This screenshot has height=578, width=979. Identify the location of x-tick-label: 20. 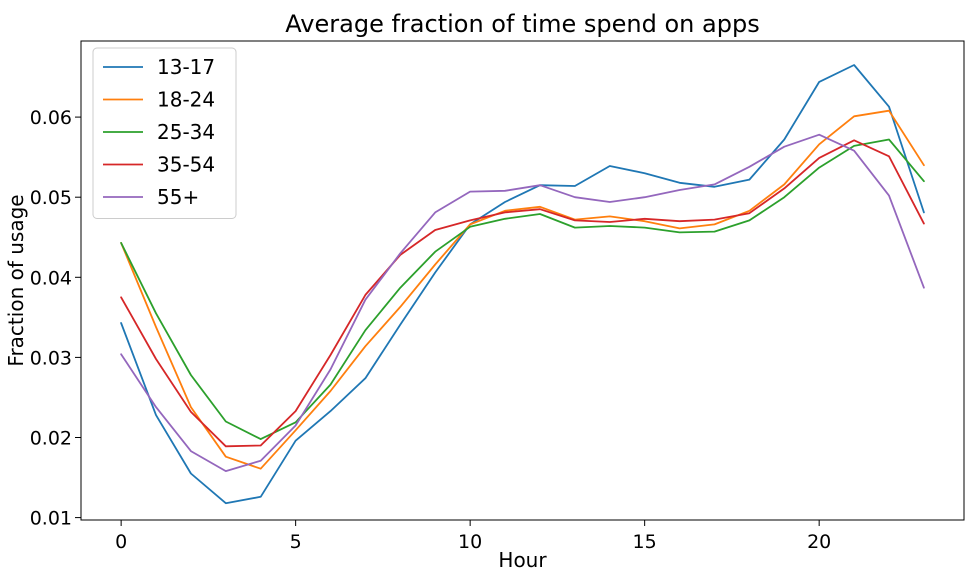
(819, 542).